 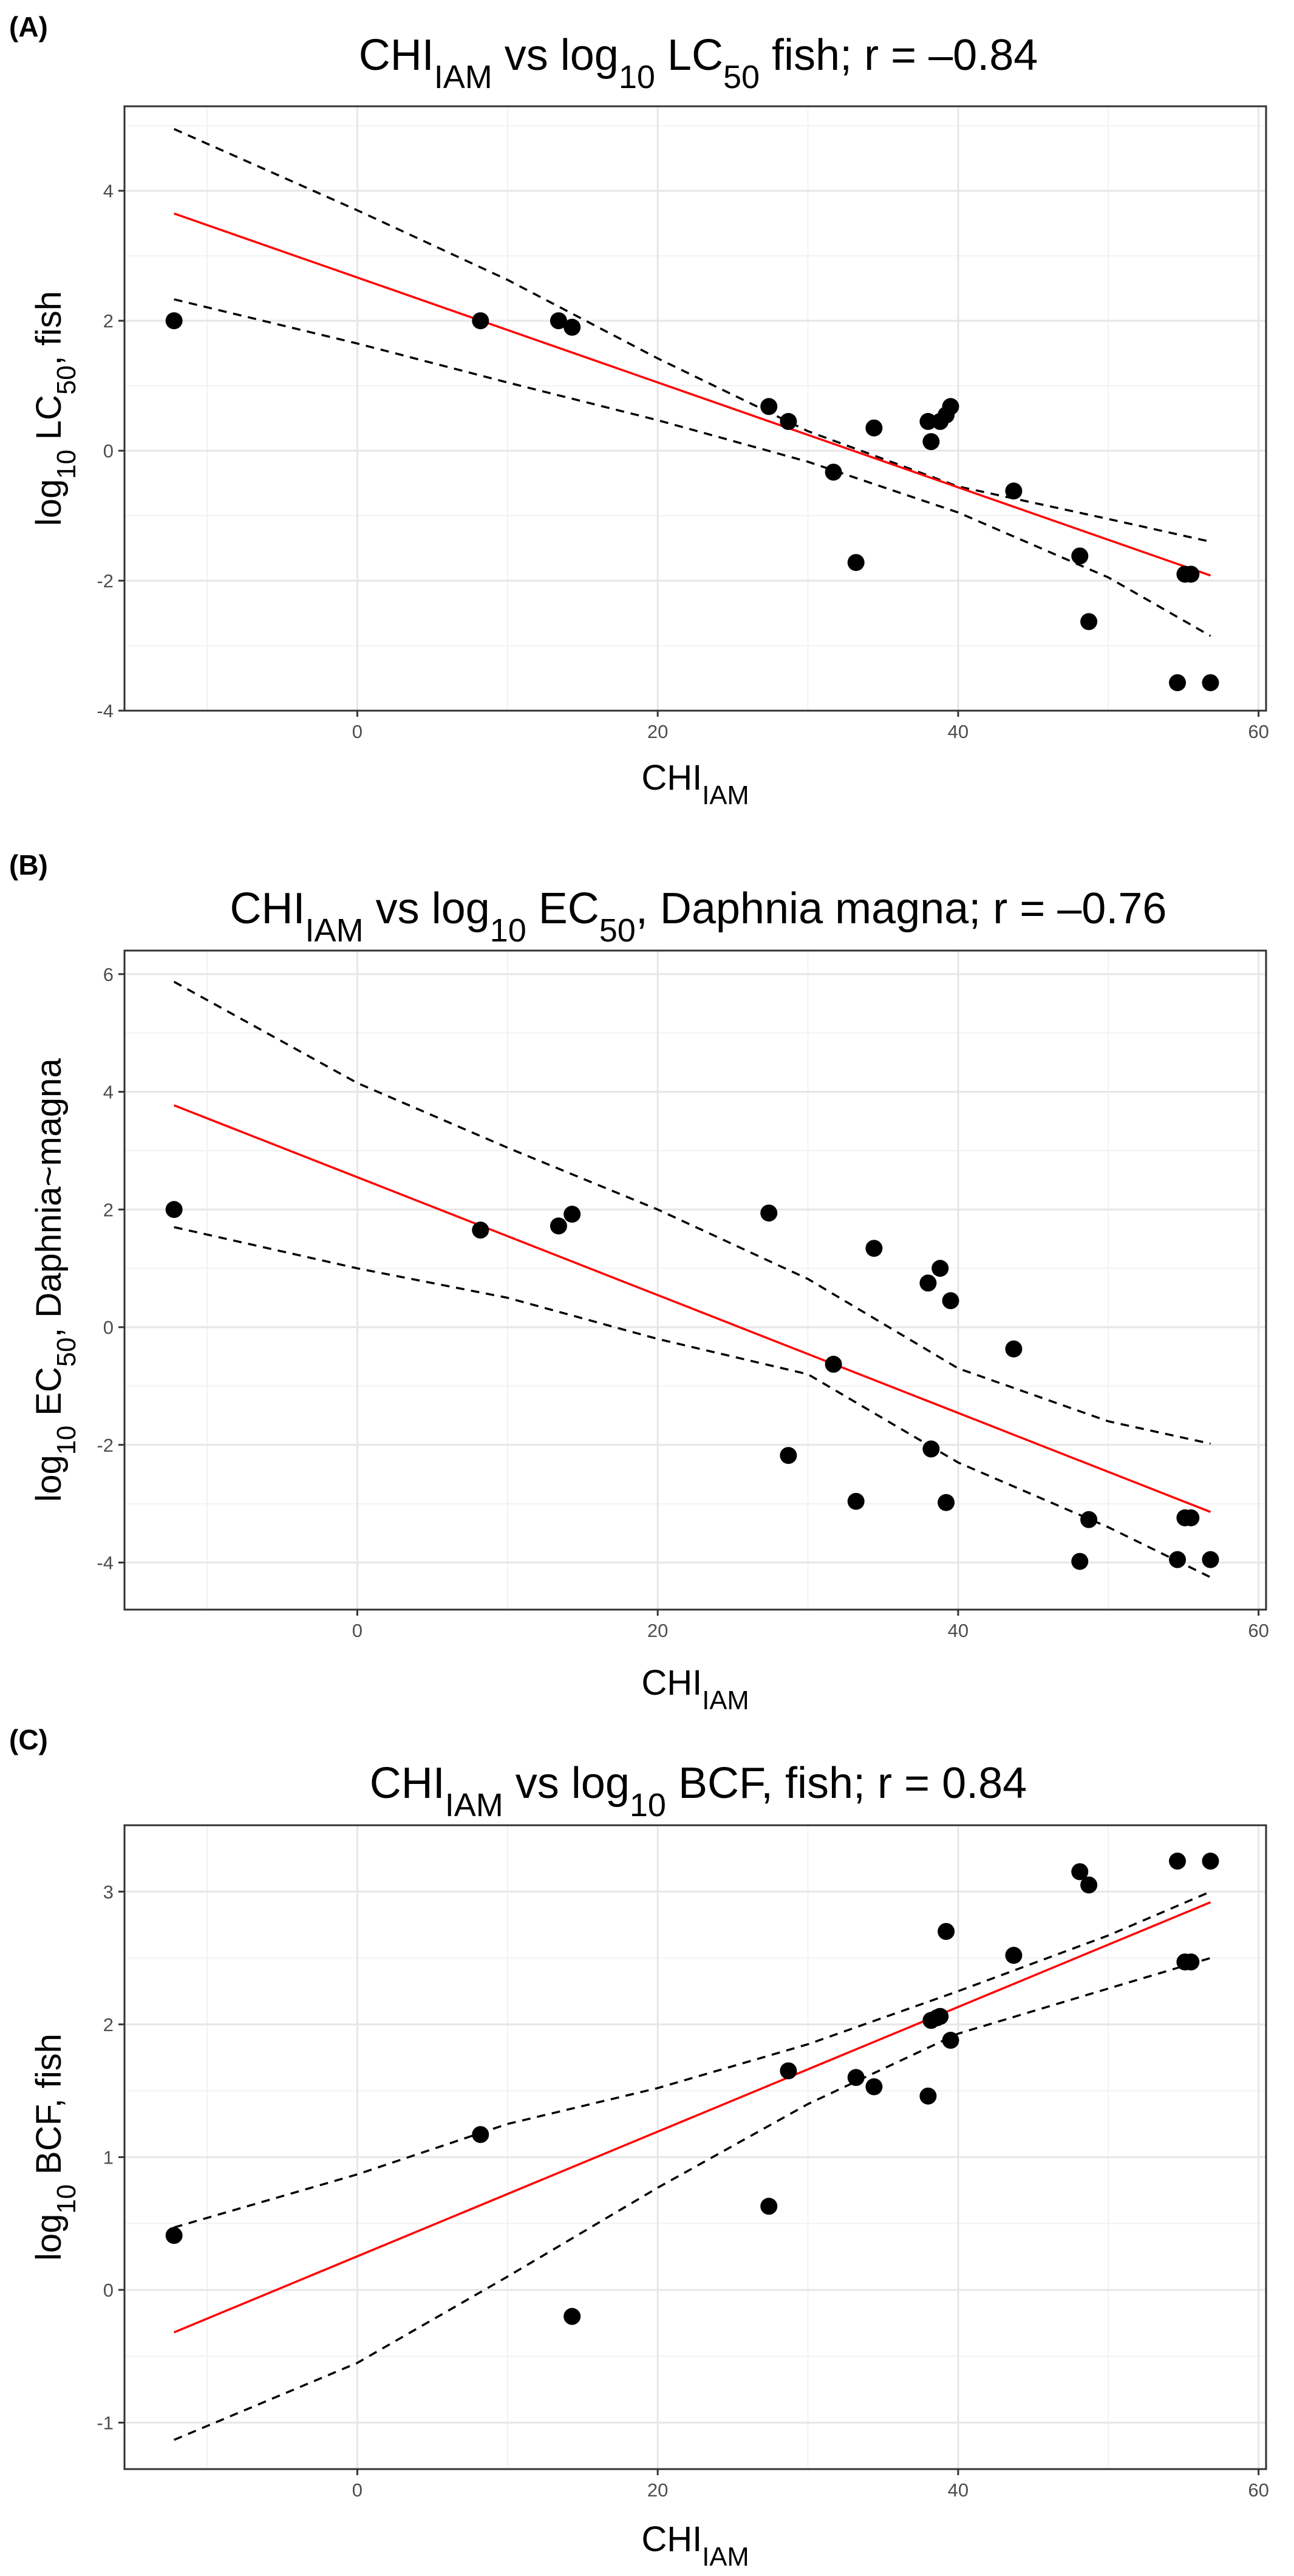 What do you see at coordinates (562, 908) in the screenshot?
I see `title-text: EC` at bounding box center [562, 908].